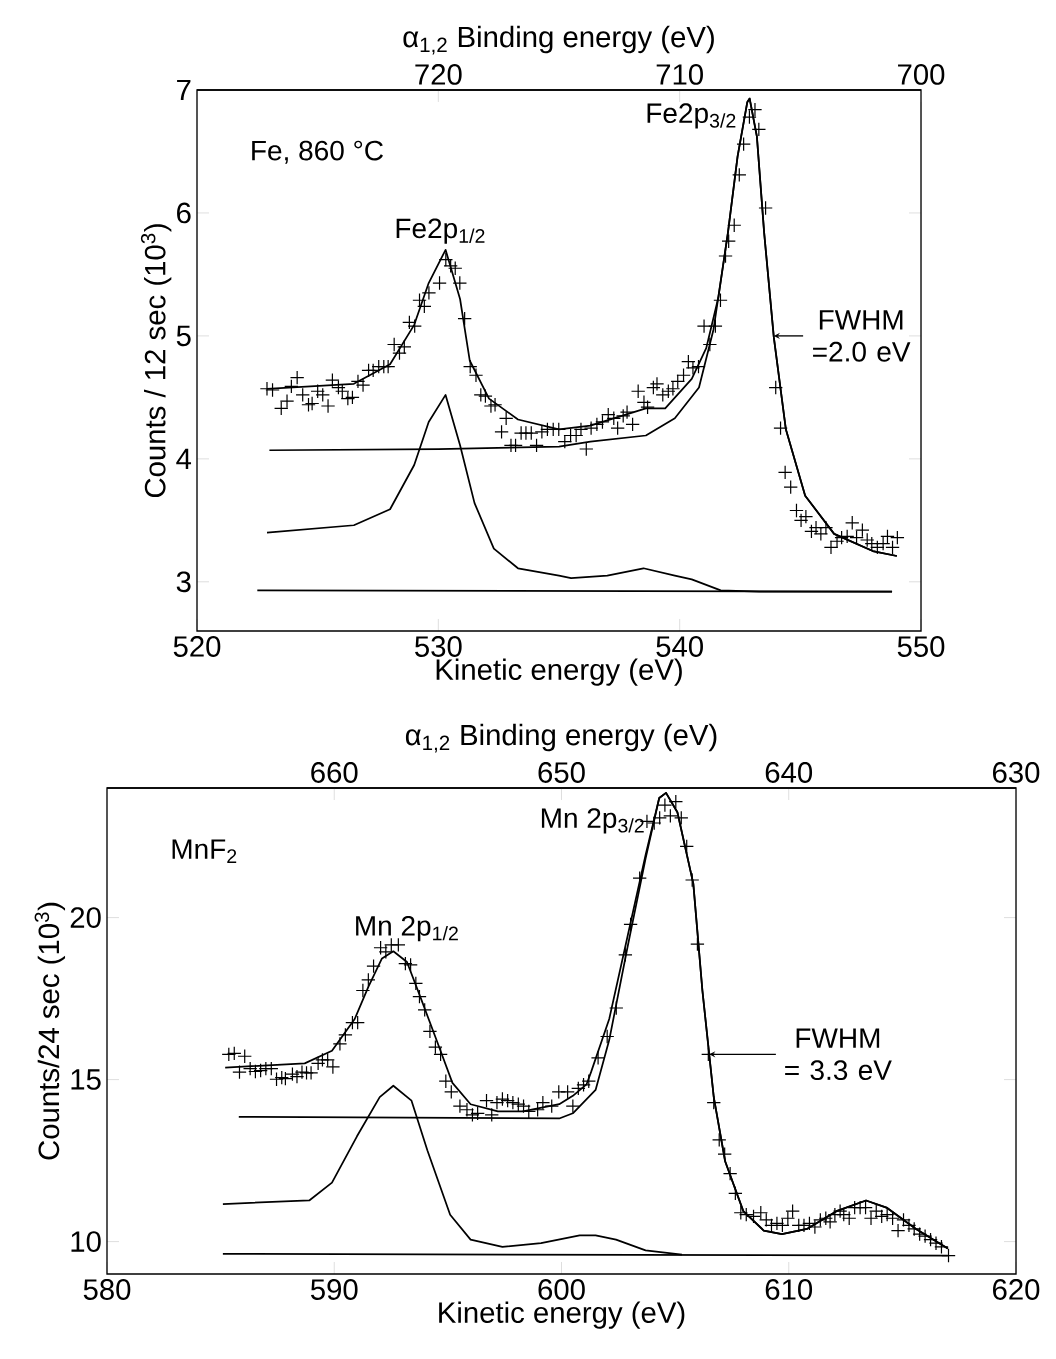  What do you see at coordinates (50, 1031) in the screenshot?
I see `y-axis-title: Counts/24 sec (10$^{3}$)` at bounding box center [50, 1031].